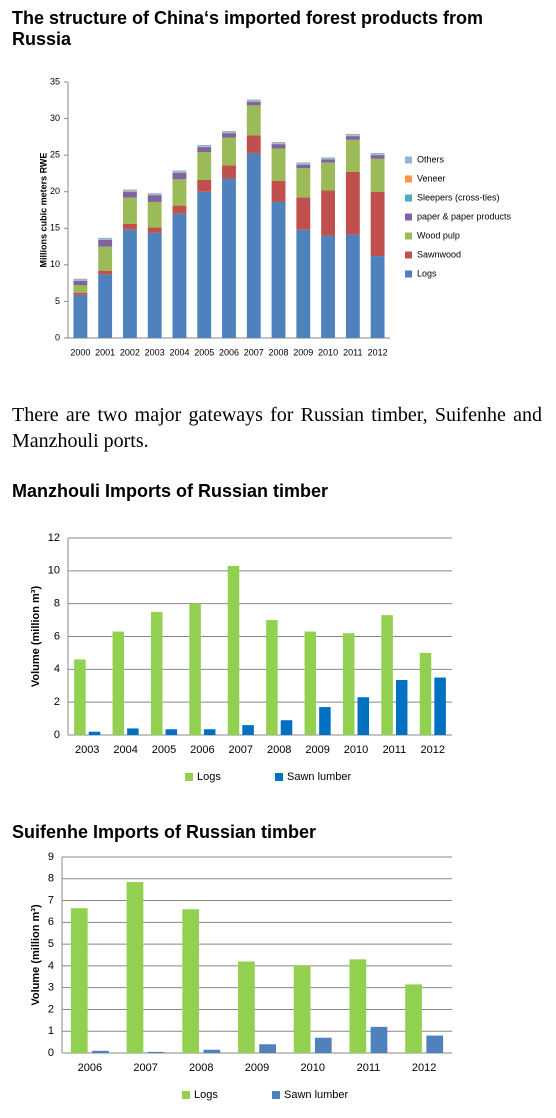 This screenshot has width=556, height=1118. I want to click on y-tick-label: 3, so click(51, 988).